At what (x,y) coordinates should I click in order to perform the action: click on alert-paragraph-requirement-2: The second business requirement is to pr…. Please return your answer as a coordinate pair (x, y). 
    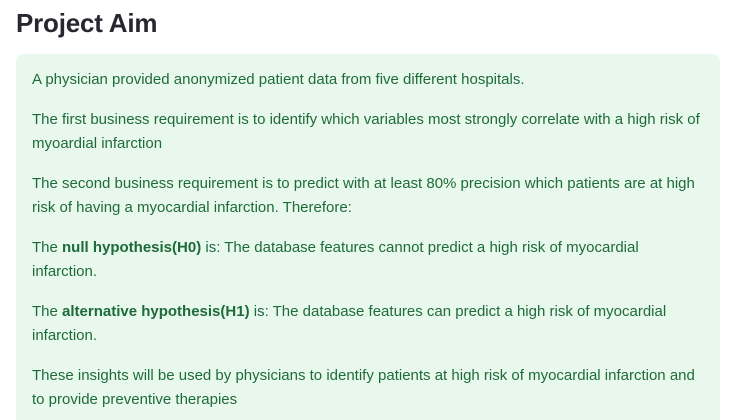
    Looking at the image, I should click on (363, 195).